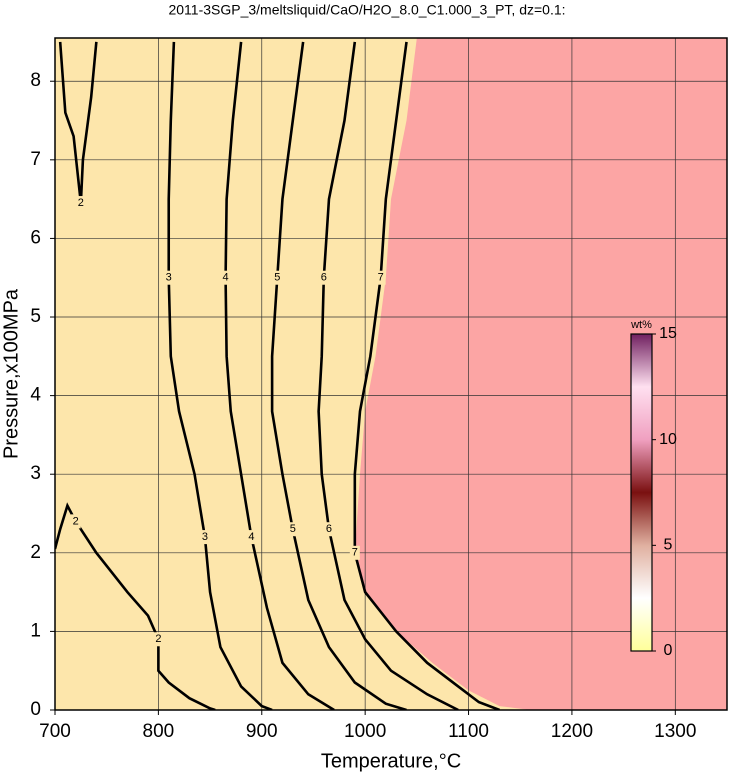 This screenshot has height=781, width=734. Describe the element at coordinates (641, 492) in the screenshot. I see `colorbar` at that location.